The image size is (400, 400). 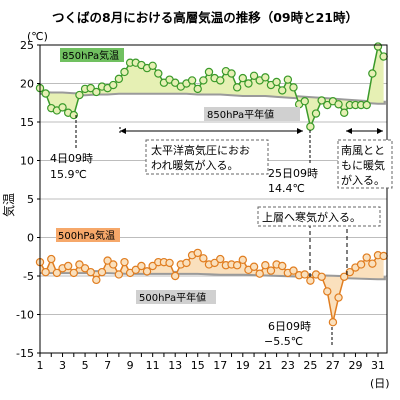 I want to click on range-29-31-arrow-right, so click(x=380, y=131).